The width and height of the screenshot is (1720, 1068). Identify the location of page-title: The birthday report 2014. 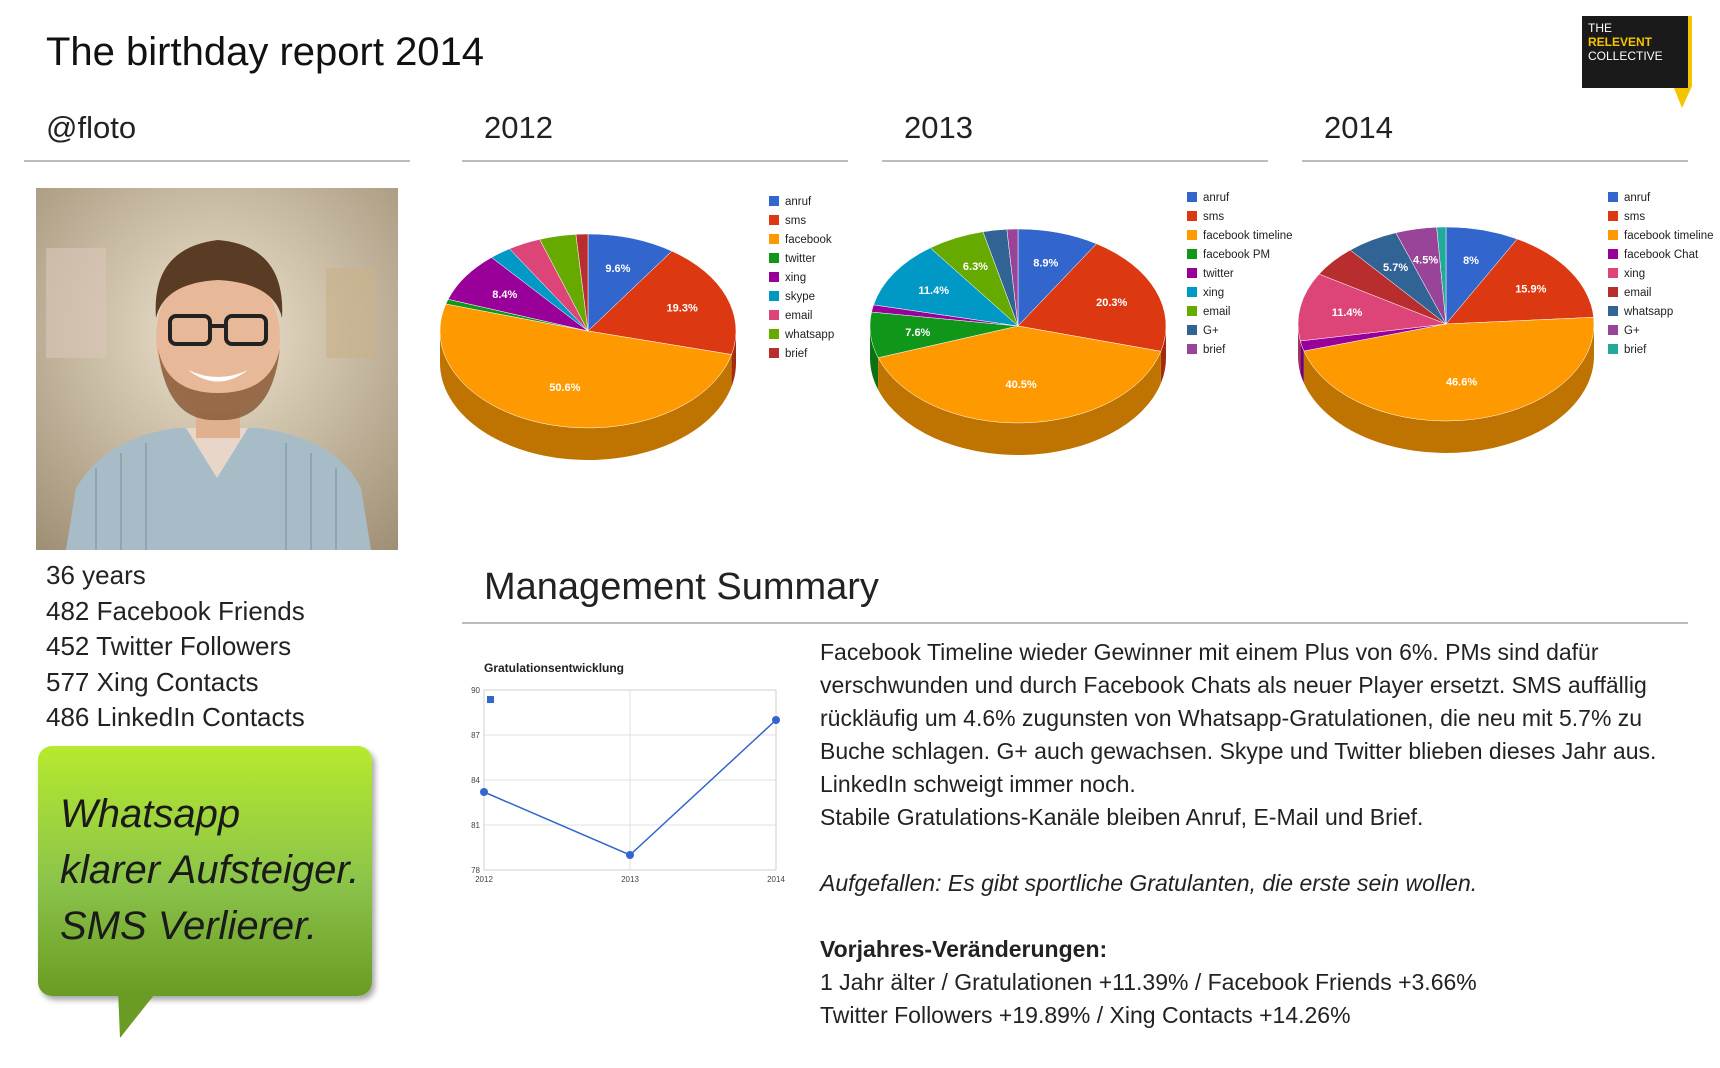
(265, 52).